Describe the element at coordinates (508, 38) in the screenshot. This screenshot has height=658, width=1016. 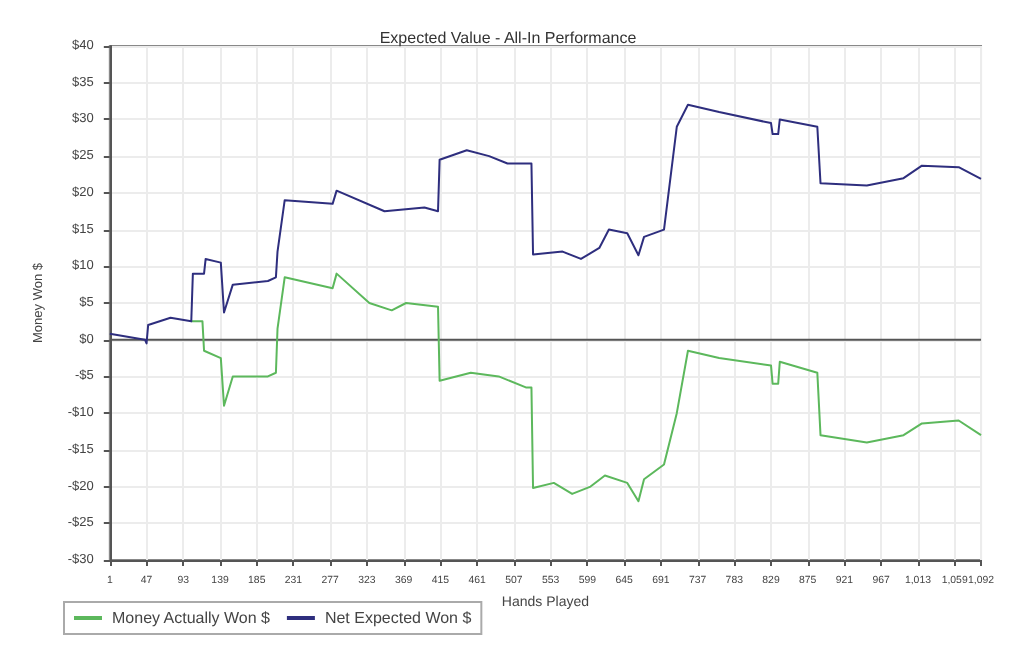
I see `chart-title: Expected Value - All-In Performance` at that location.